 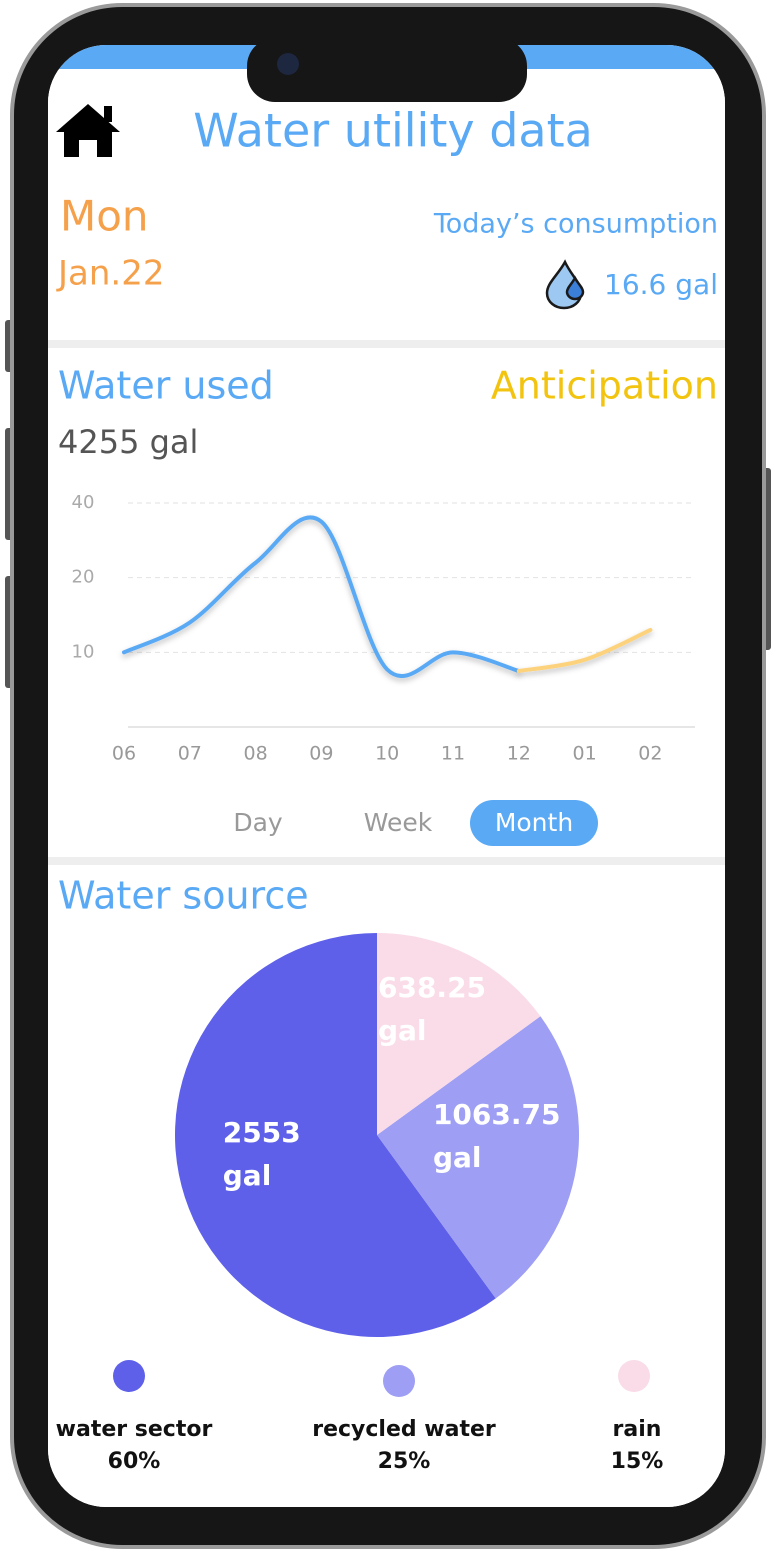 What do you see at coordinates (134, 1461) in the screenshot?
I see `legend-share: 60%` at bounding box center [134, 1461].